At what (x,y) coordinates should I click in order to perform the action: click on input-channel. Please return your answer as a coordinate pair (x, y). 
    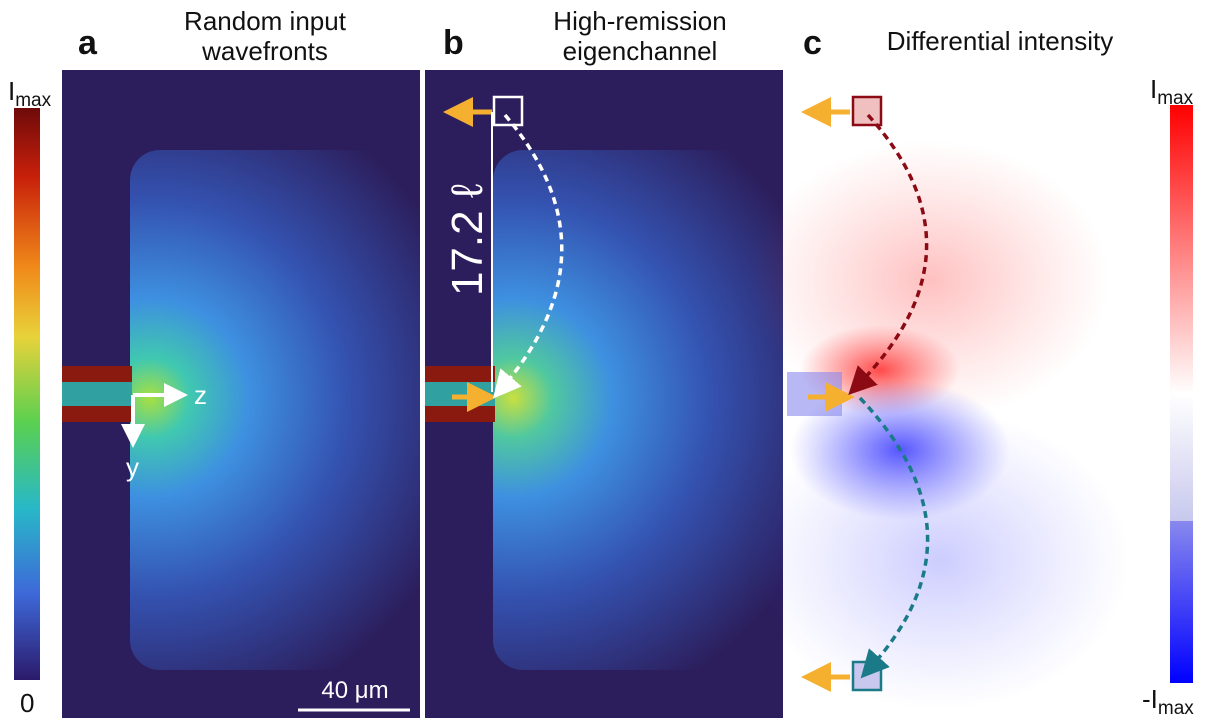
    Looking at the image, I should click on (814, 394).